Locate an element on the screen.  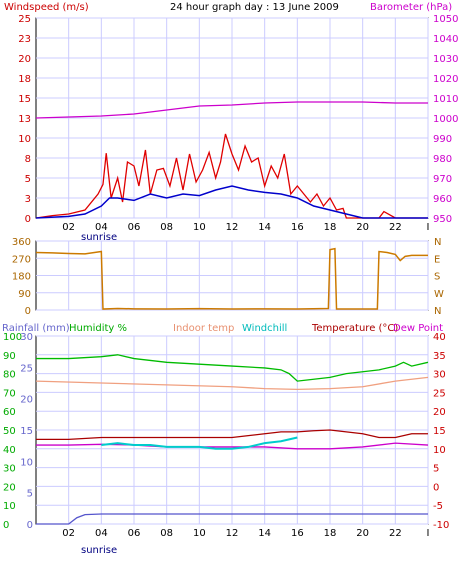
humidity-tick-label: 70 is located at coordinates (9, 393).